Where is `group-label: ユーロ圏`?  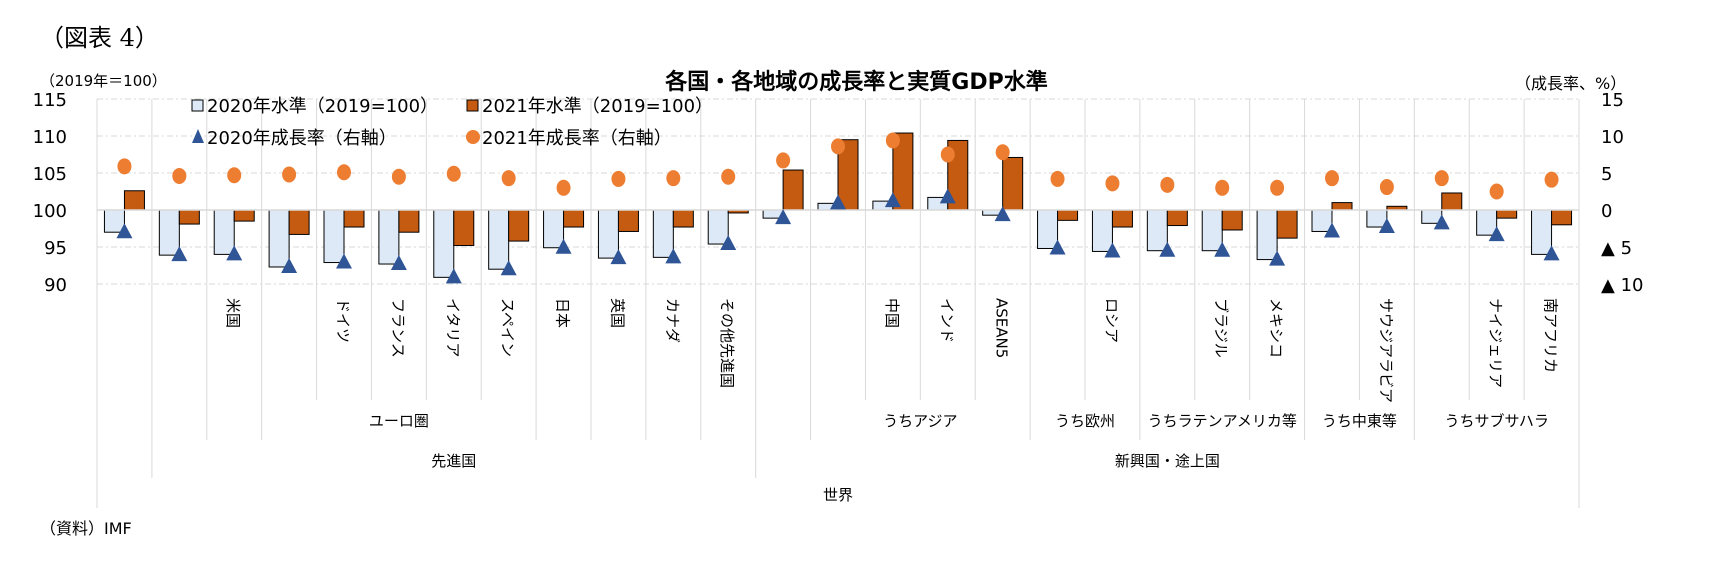 group-label: ユーロ圏 is located at coordinates (399, 421).